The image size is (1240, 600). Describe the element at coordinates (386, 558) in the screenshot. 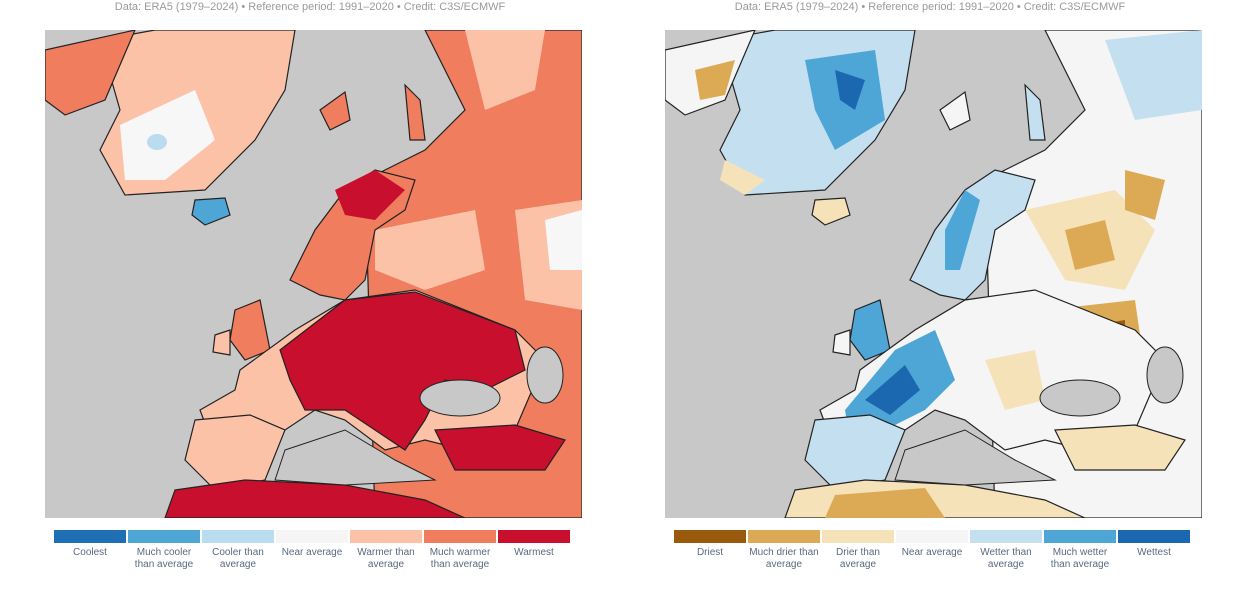

I see `legend-label: Warmer than average` at that location.